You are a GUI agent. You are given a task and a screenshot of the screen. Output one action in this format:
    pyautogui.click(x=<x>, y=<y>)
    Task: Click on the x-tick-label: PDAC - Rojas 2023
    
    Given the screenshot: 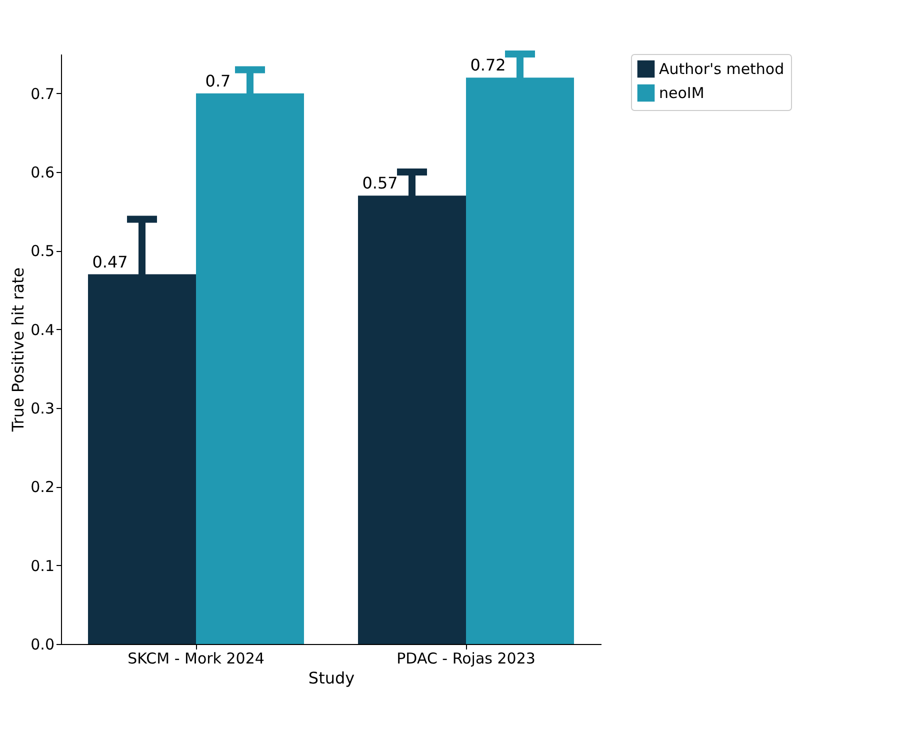 What is the action you would take?
    pyautogui.click(x=466, y=659)
    